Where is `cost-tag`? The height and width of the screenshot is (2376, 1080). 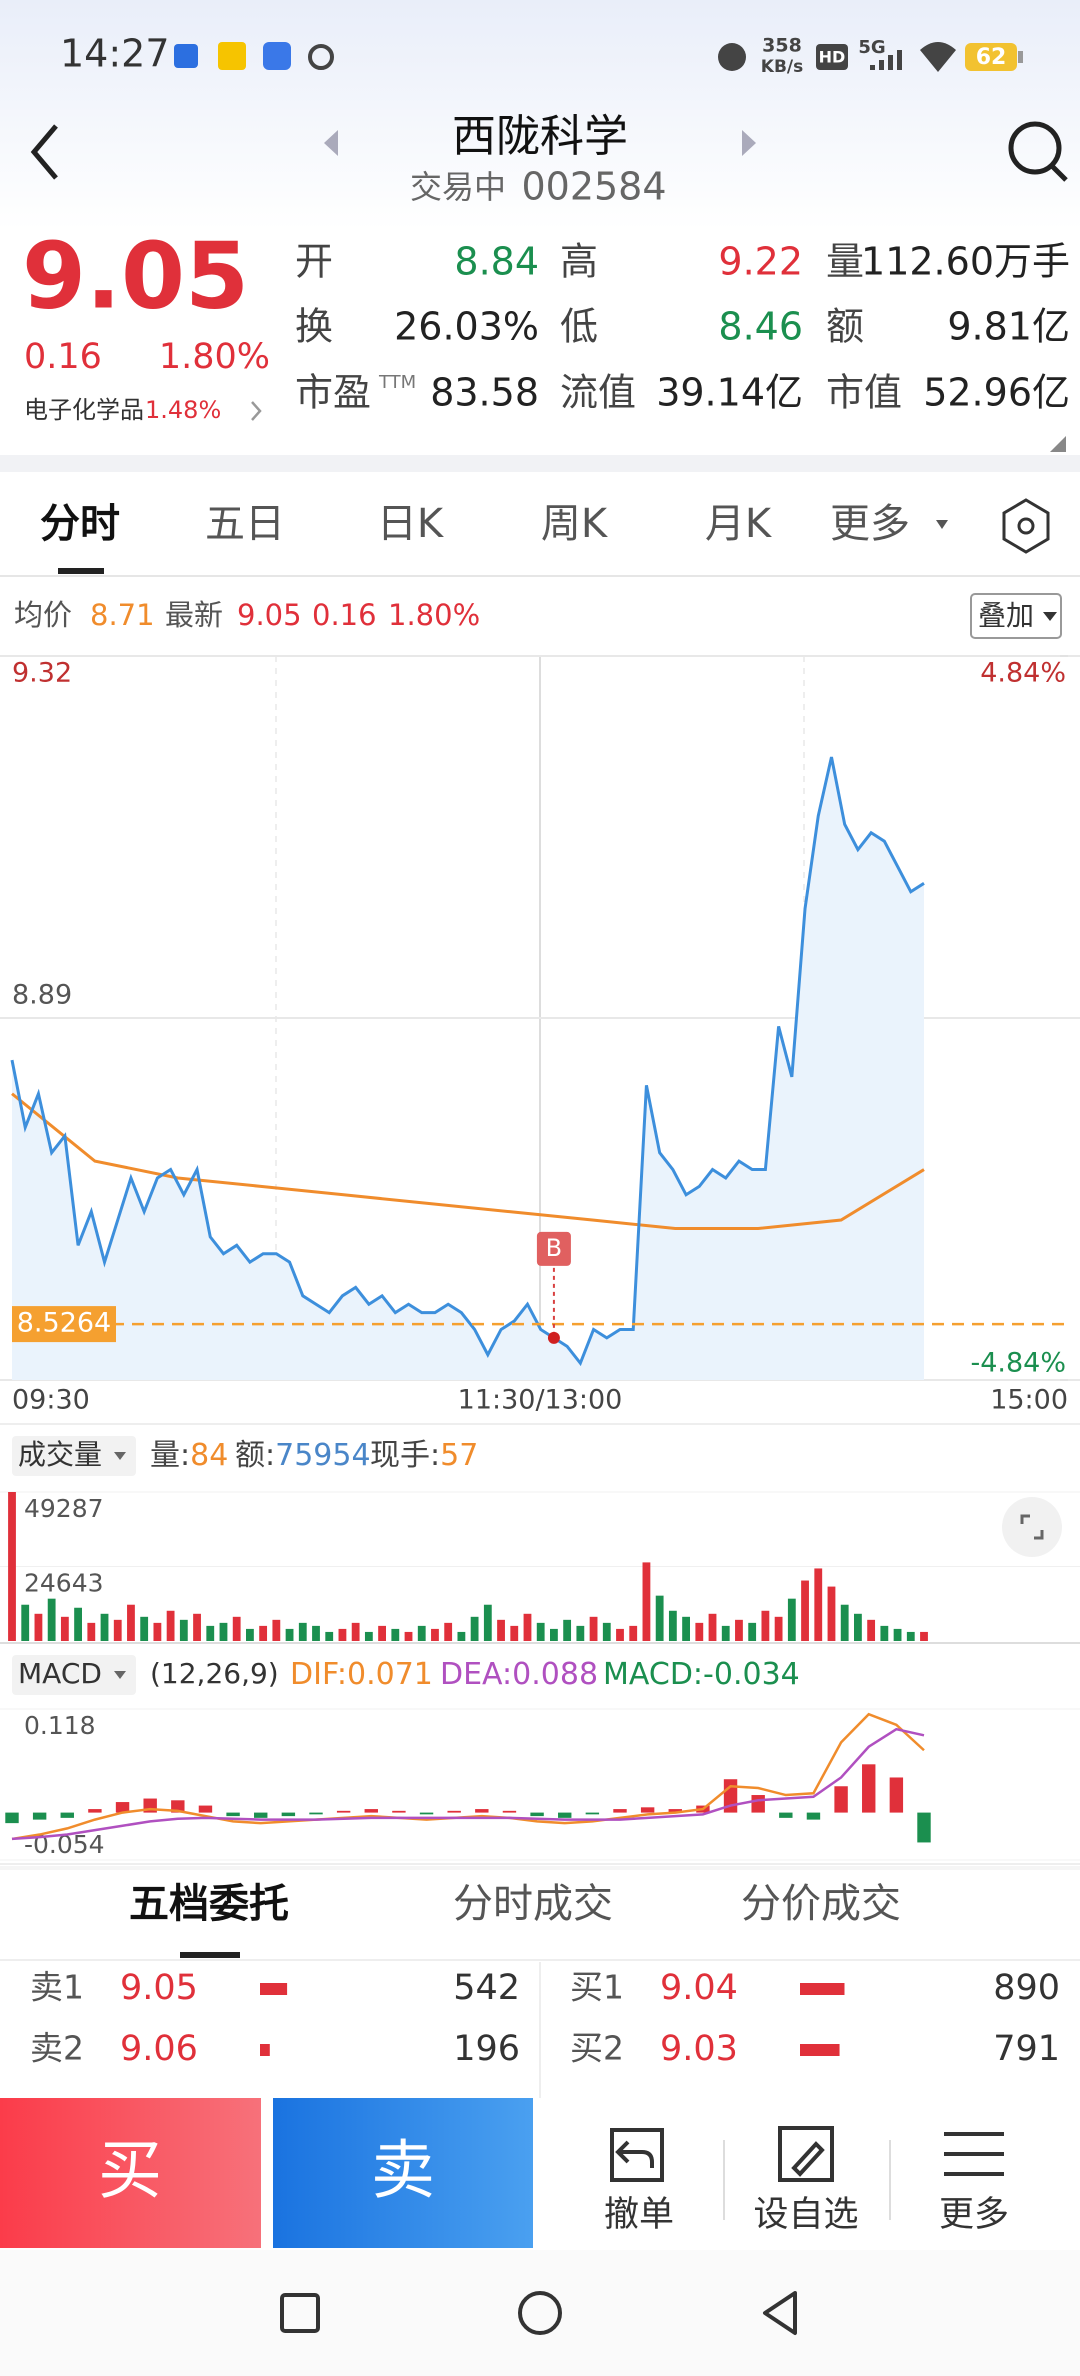 cost-tag is located at coordinates (64, 1324).